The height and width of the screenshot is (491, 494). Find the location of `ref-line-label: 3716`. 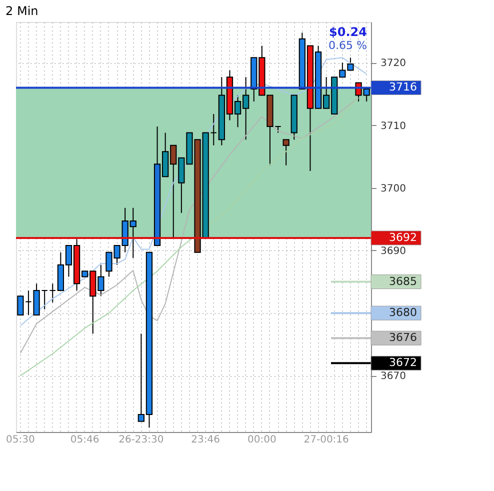

ref-line-label: 3716 is located at coordinates (403, 87).